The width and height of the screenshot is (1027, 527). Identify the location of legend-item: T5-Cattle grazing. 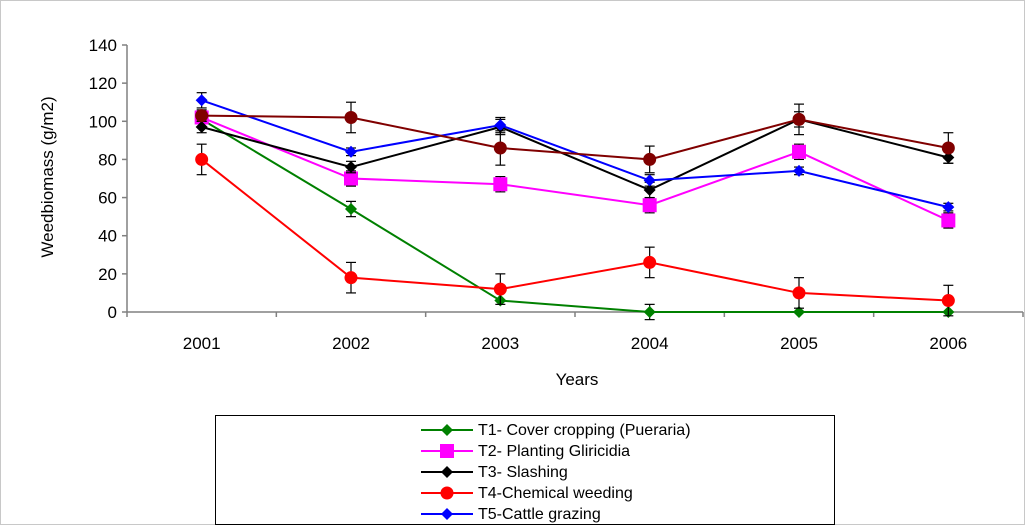
(525, 514).